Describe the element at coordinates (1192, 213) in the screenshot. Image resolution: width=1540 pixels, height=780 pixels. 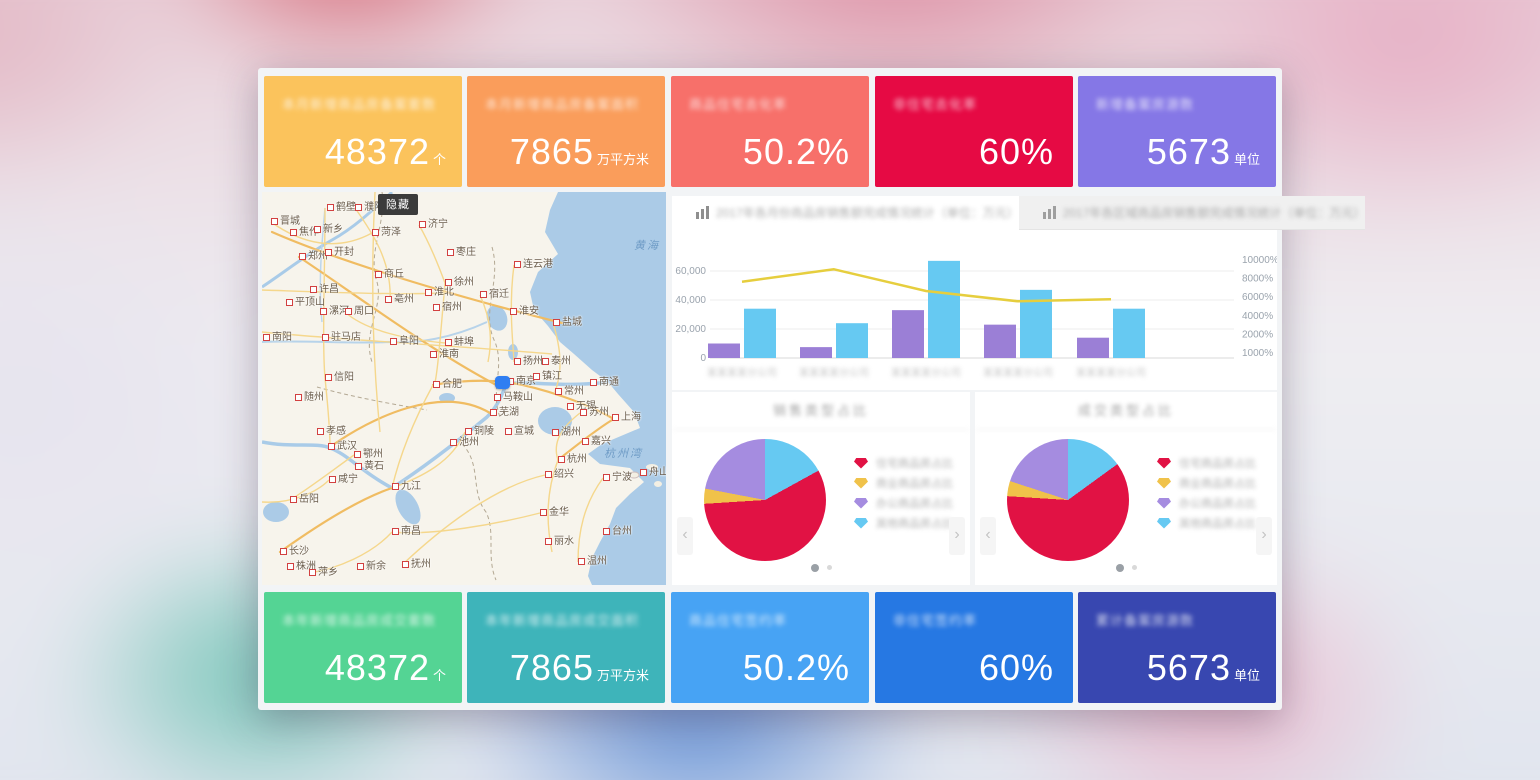
I see `tab-regional-sales: 2017年各区域商品房销售额完成情况统计（单位：万元）` at that location.